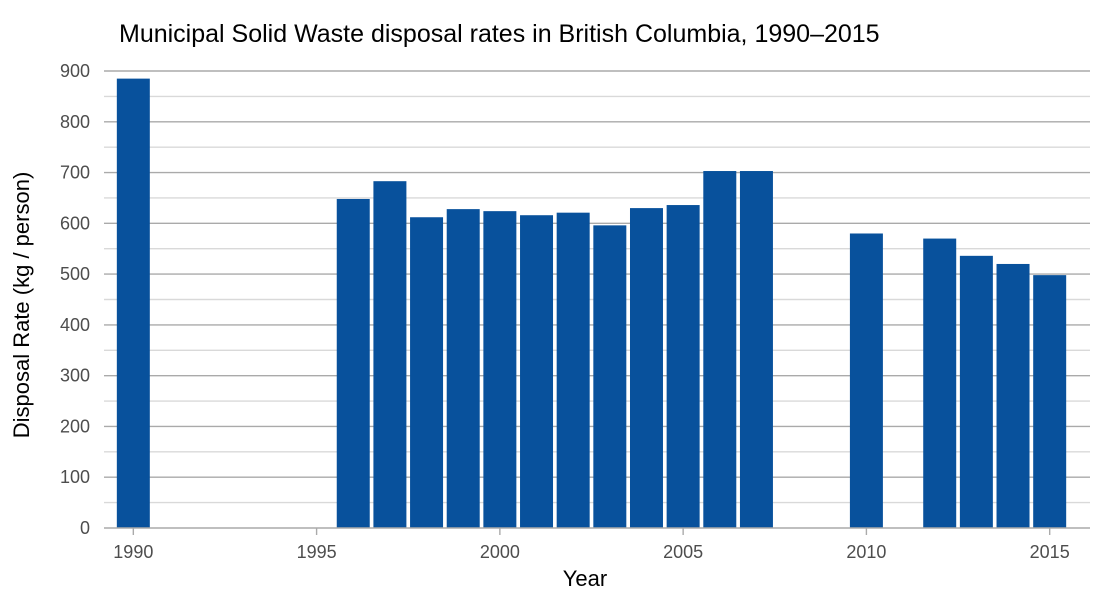 The height and width of the screenshot is (594, 1103). I want to click on y-tick-label: 0, so click(85, 528).